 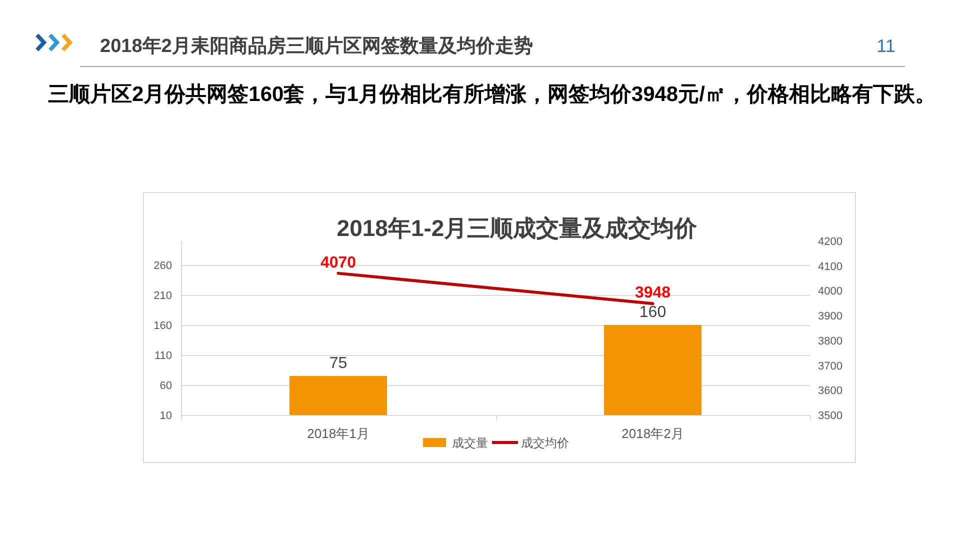 What do you see at coordinates (830, 242) in the screenshot?
I see `y2-tick-label: 4200` at bounding box center [830, 242].